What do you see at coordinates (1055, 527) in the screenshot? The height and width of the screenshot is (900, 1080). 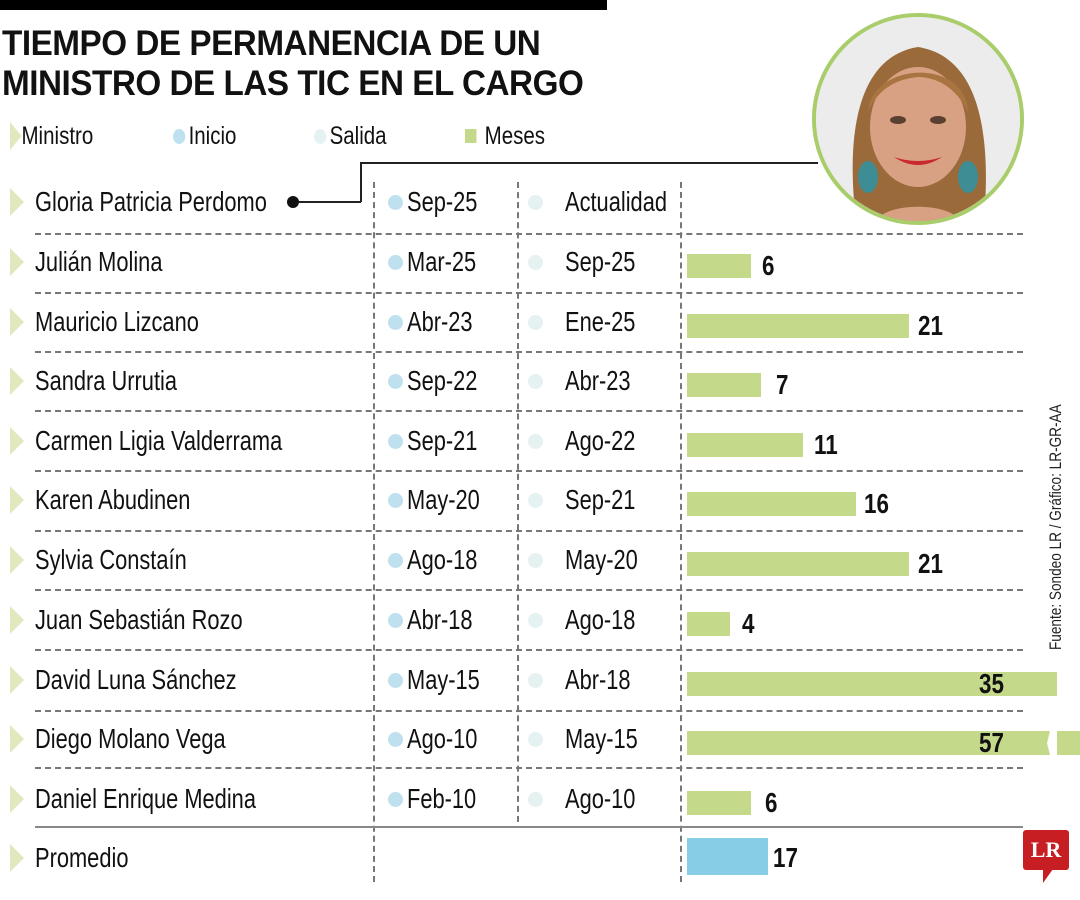 I see `source-text: Fuente: Sondeo LR / Gráfico: LR-GR-AA` at bounding box center [1055, 527].